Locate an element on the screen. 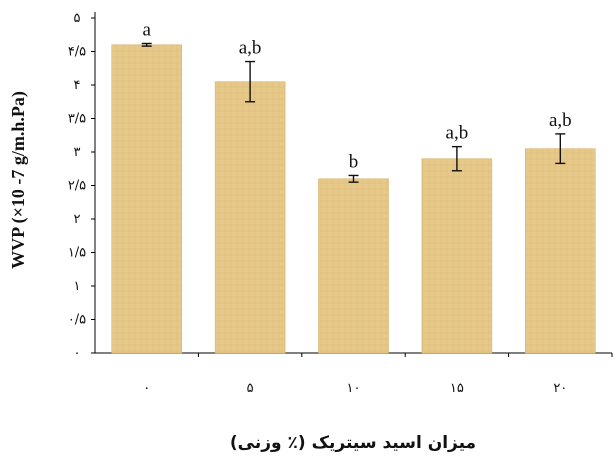 Image resolution: width=616 pixels, height=469 pixels. x-tick-label: ۵ is located at coordinates (250, 388).